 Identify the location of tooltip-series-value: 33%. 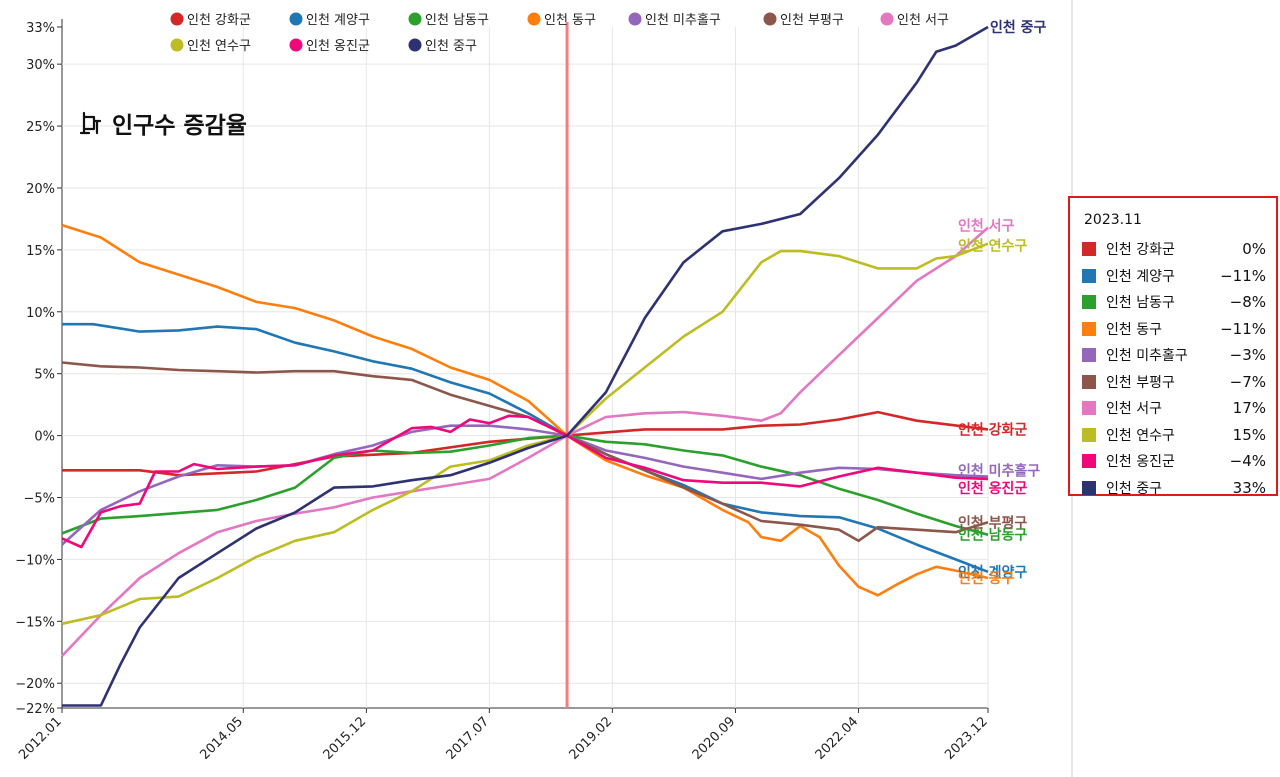
(1249, 487).